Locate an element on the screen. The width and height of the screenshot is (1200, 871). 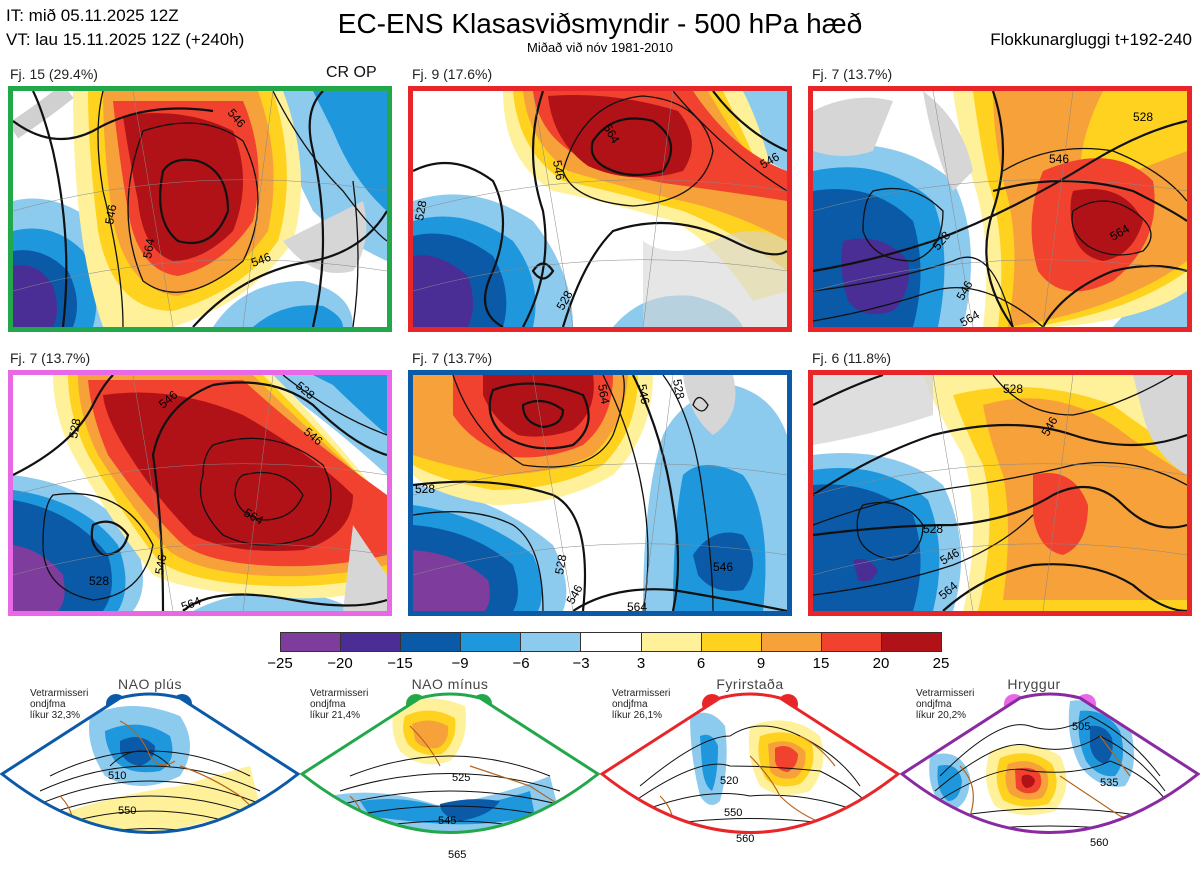
cluster-3-label: Fj. 7 (13.7%) is located at coordinates (852, 74).